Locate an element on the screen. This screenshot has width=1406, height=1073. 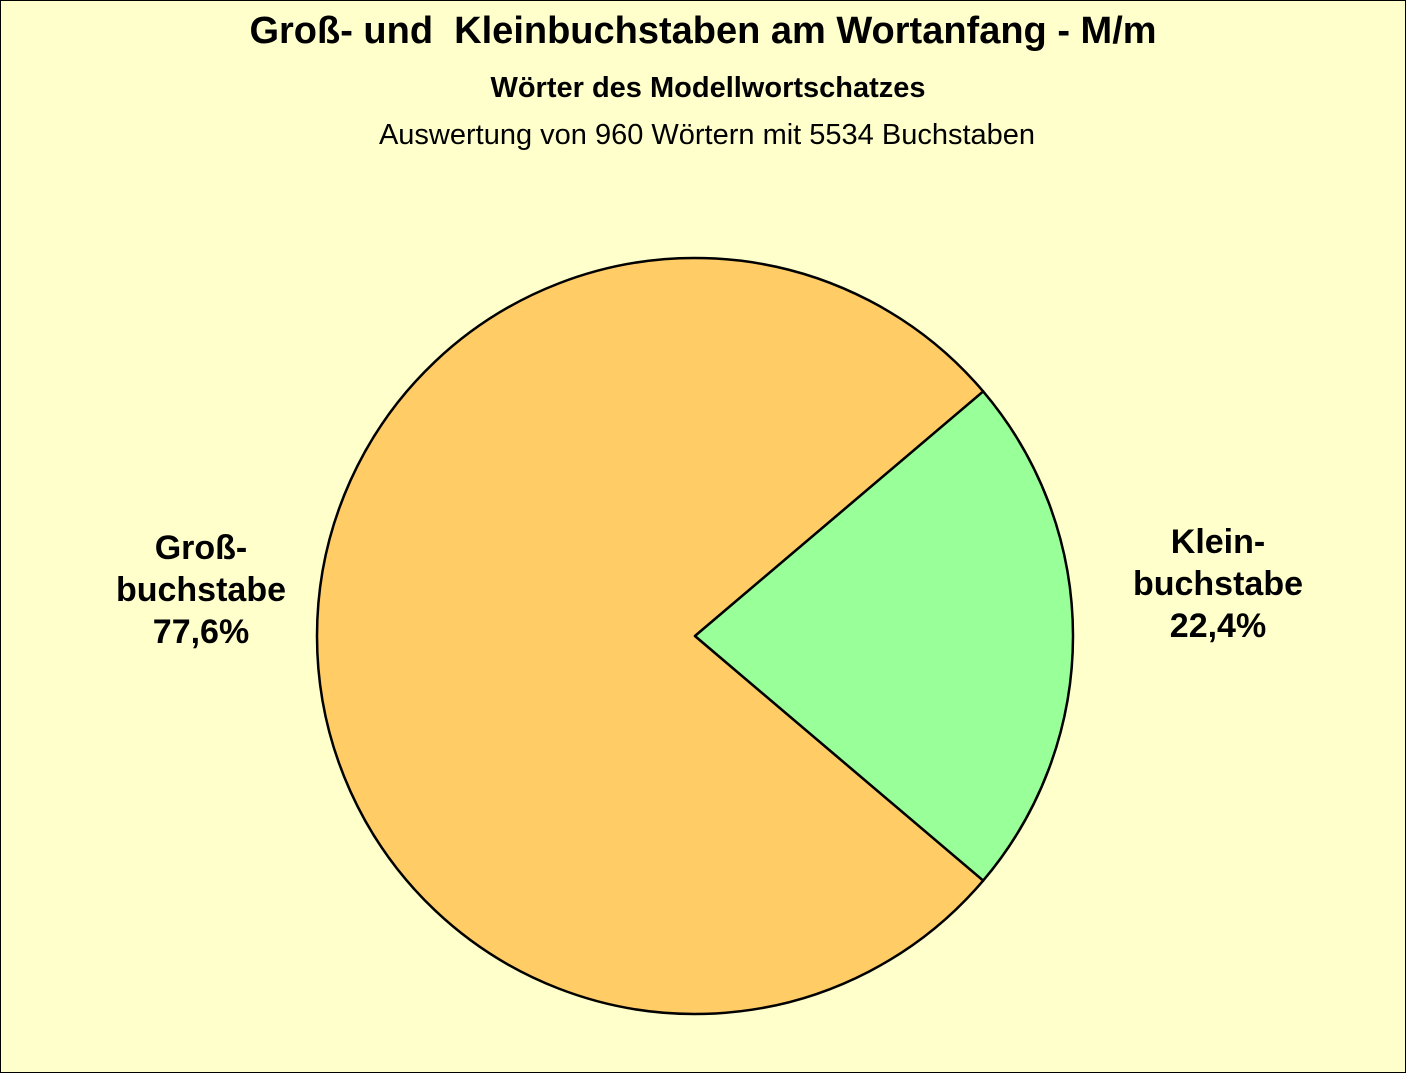
slice-value-label: 22,4% is located at coordinates (1218, 626).